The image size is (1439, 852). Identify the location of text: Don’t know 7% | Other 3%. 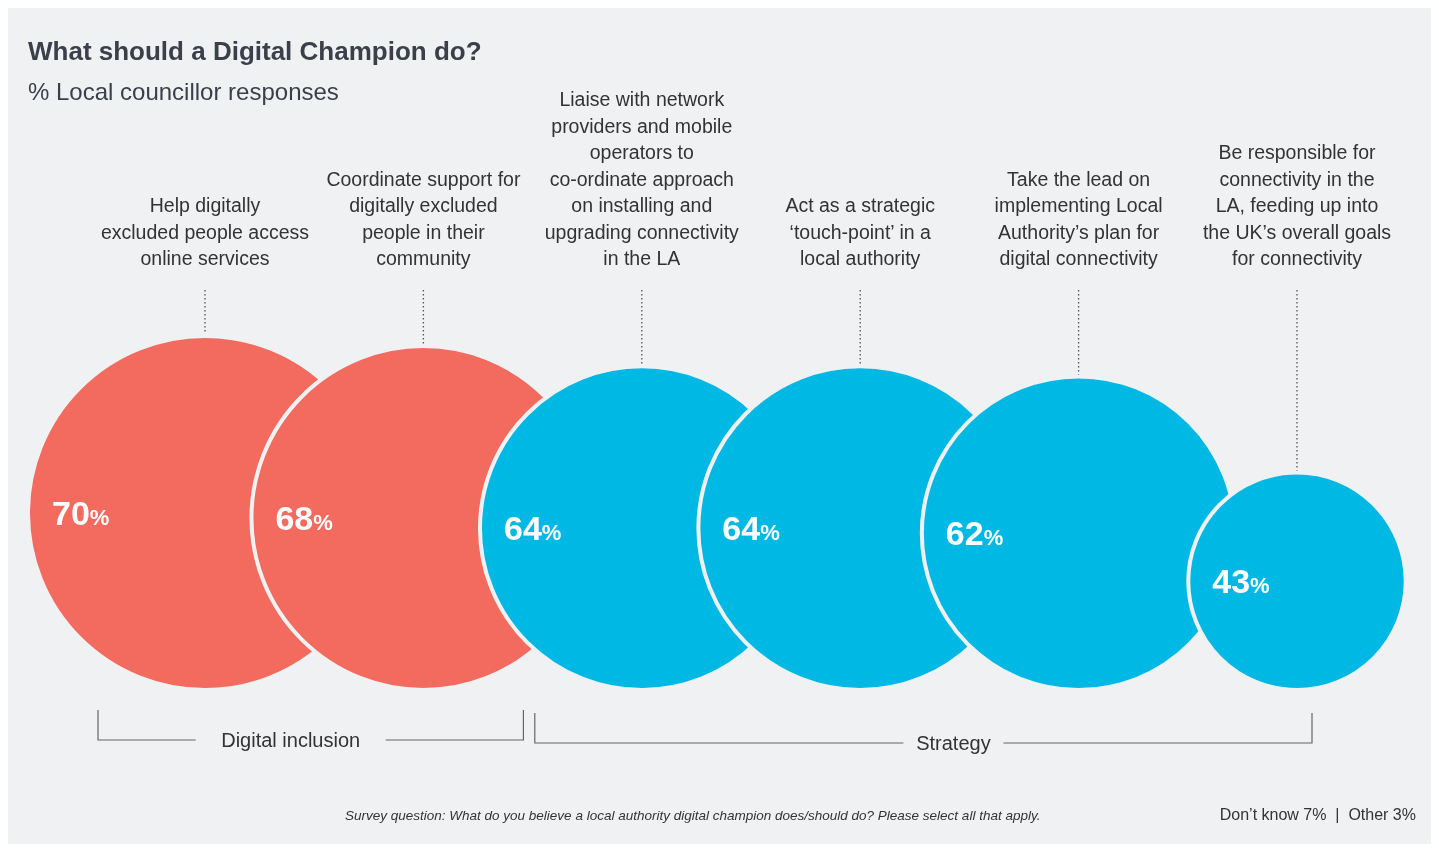
(1317, 814).